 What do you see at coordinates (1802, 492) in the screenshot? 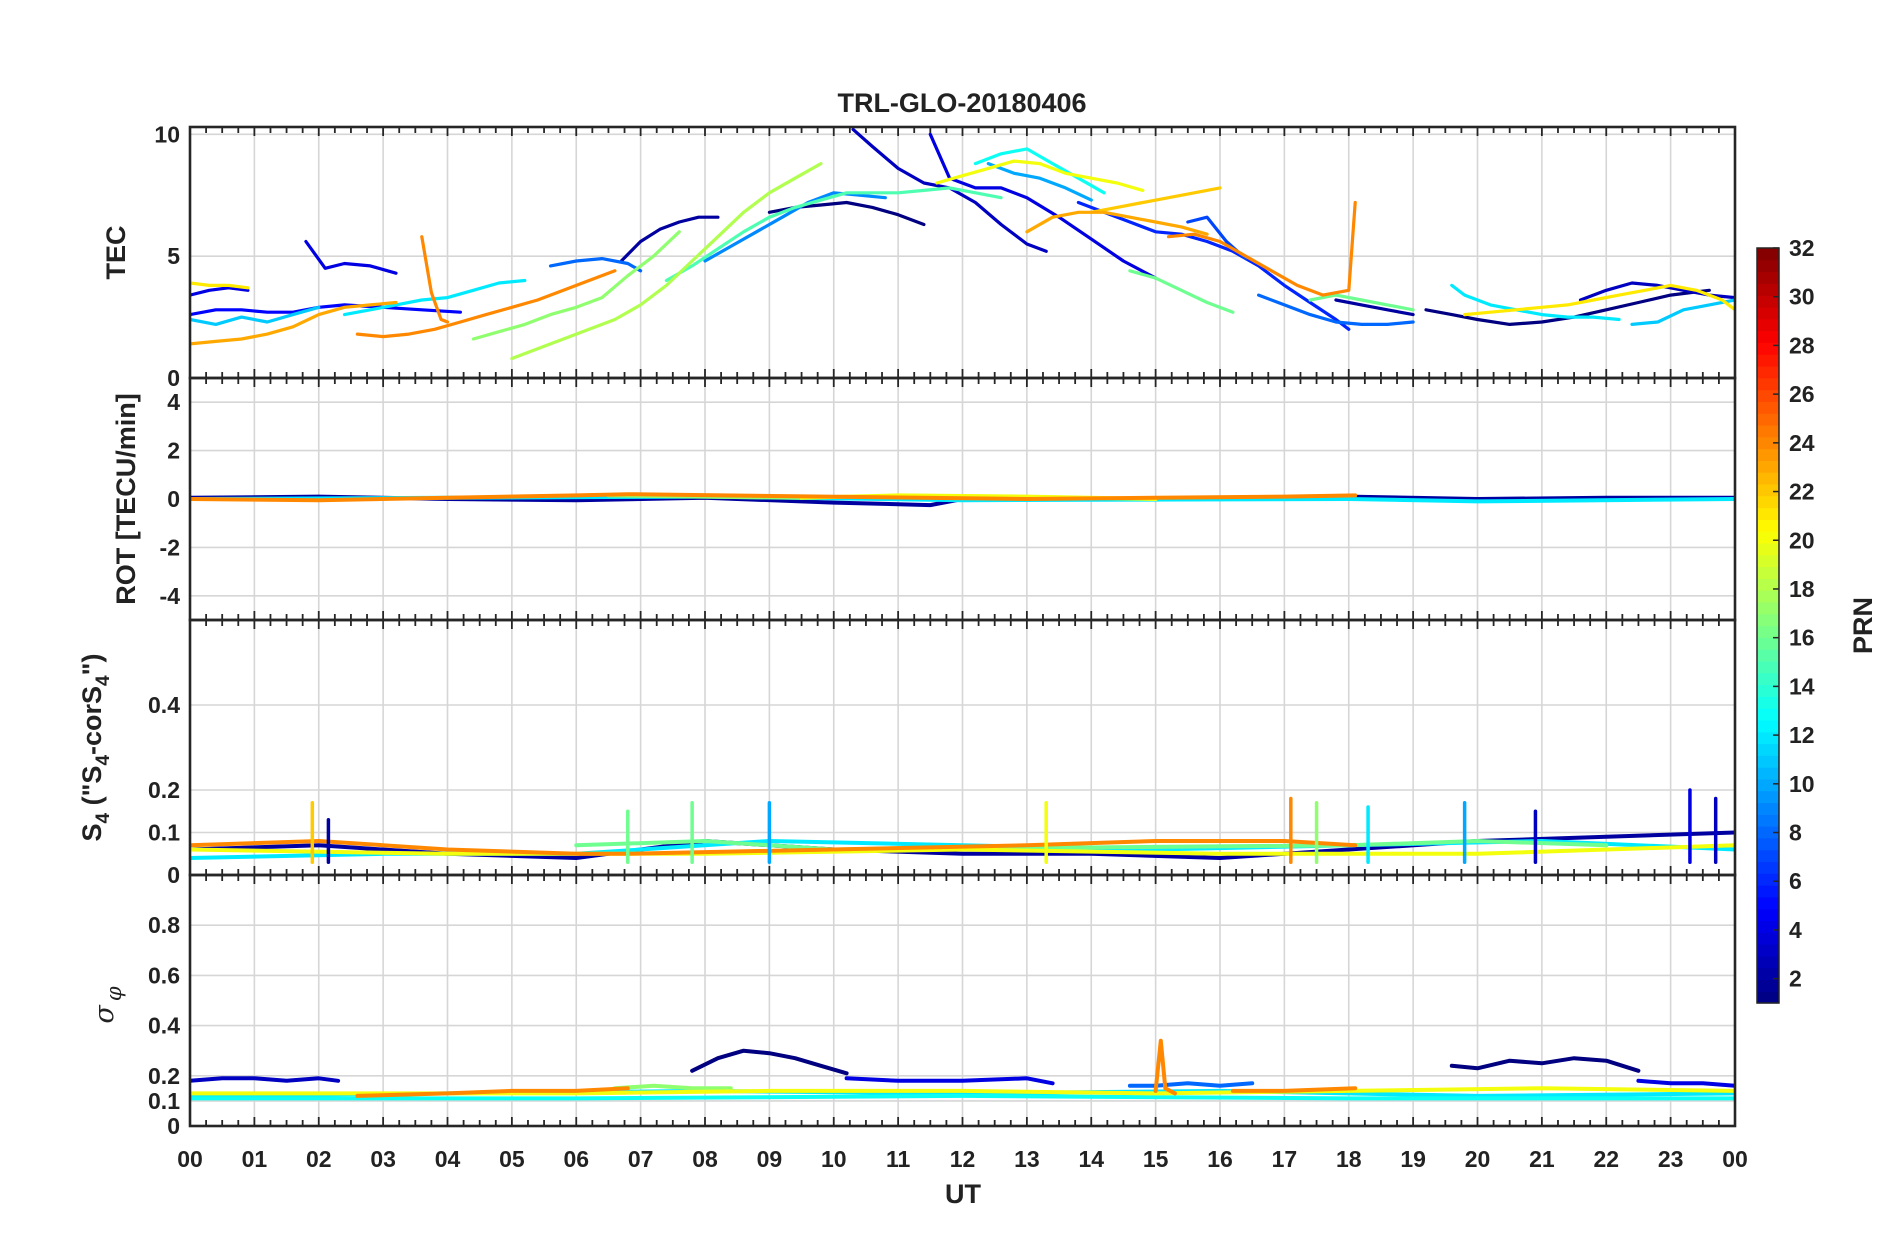
I see `colorbar-tick-label: 22` at bounding box center [1802, 492].